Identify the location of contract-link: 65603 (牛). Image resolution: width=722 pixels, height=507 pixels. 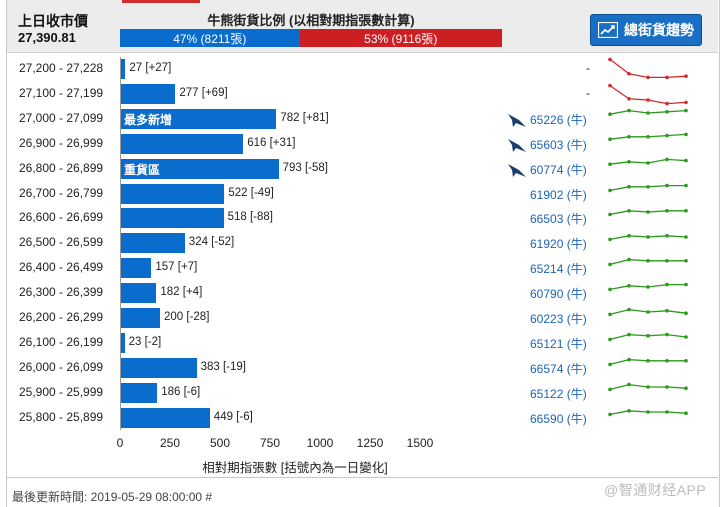
(558, 144).